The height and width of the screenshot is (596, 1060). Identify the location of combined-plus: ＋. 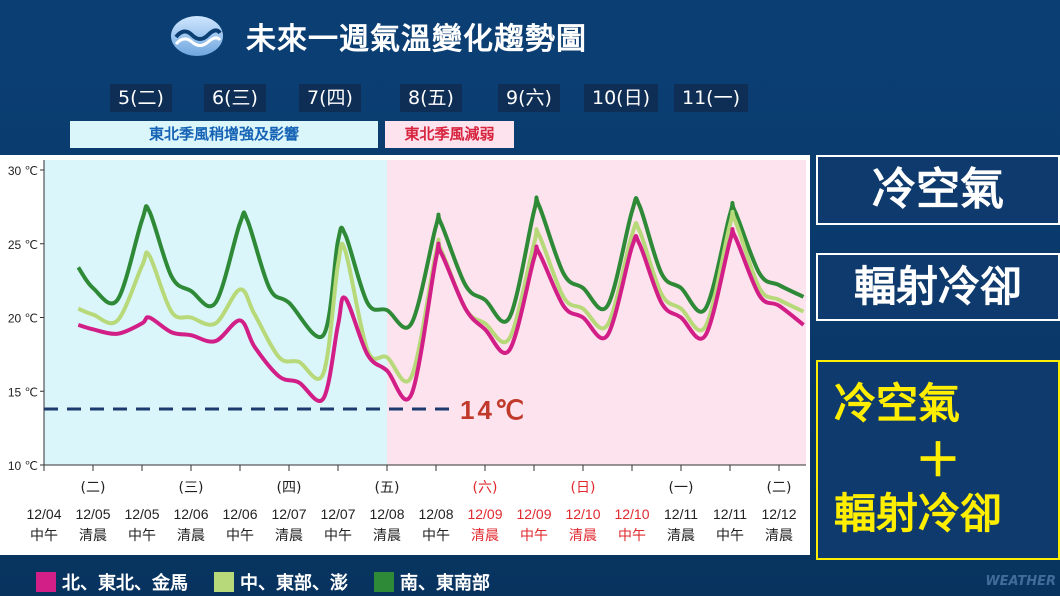
(938, 460).